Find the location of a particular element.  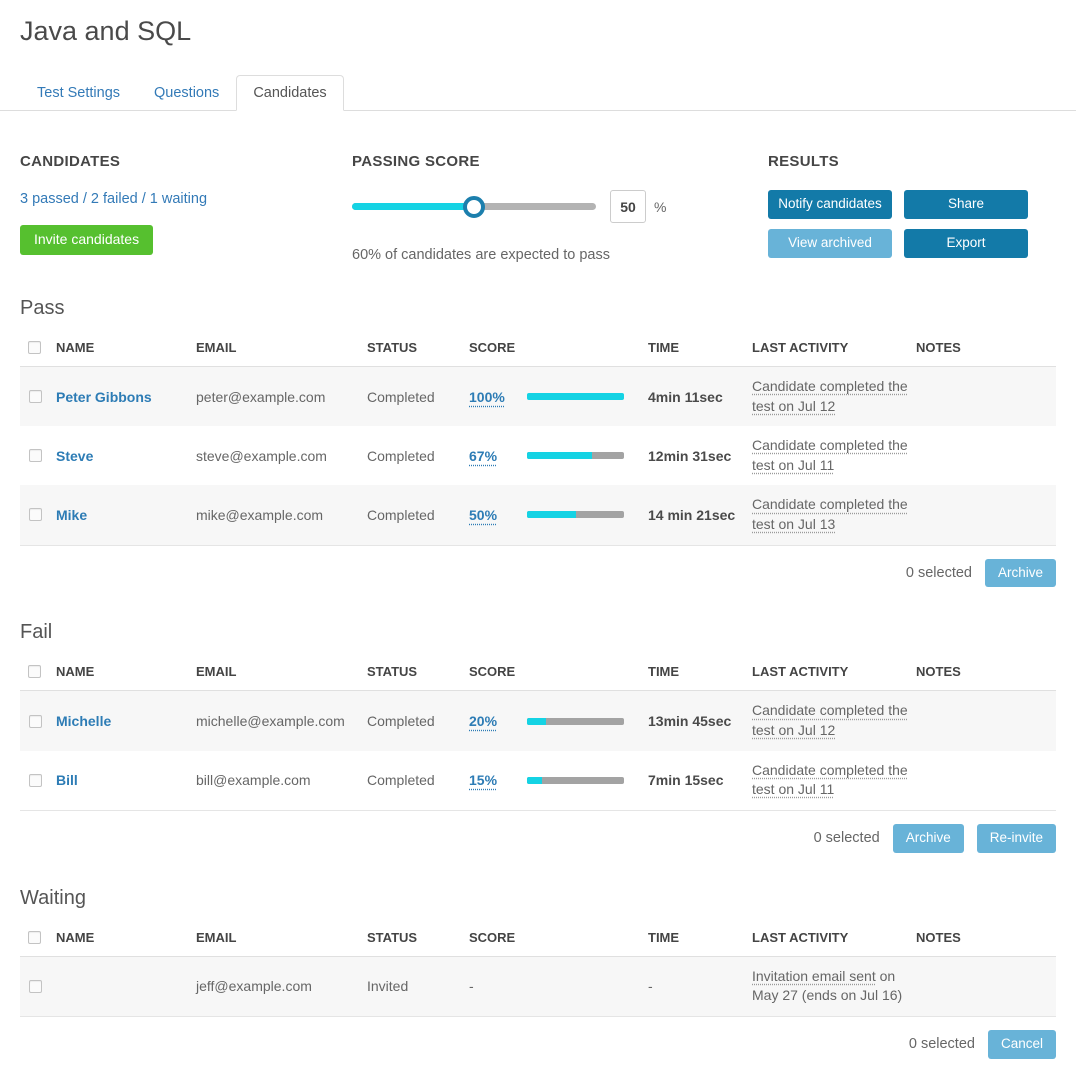

score-link: 50% is located at coordinates (483, 514).